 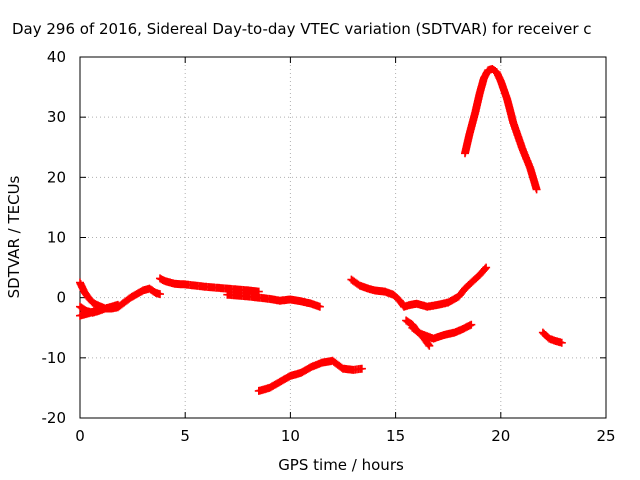 What do you see at coordinates (56, 57) in the screenshot?
I see `y-tick-label: 40` at bounding box center [56, 57].